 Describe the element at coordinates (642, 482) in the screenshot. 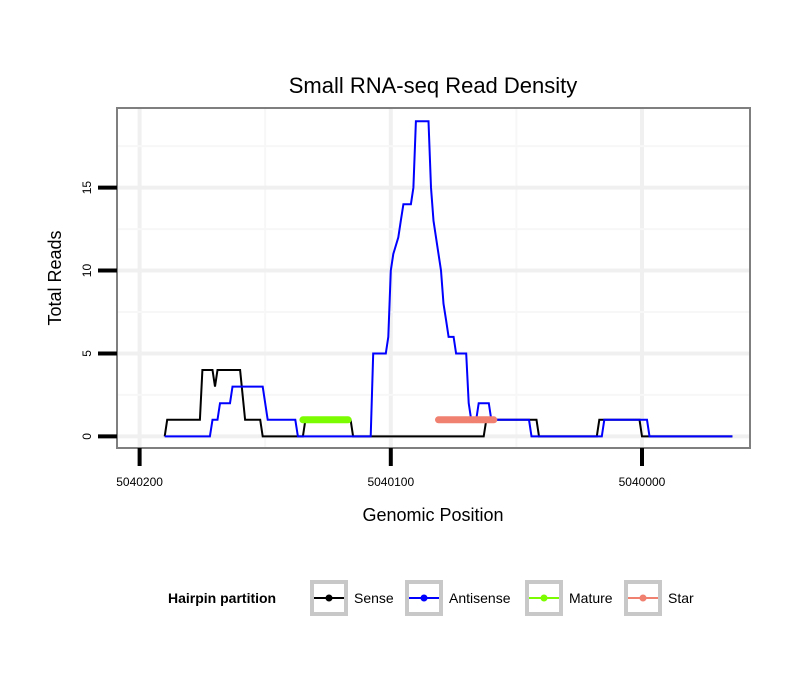

I see `x-tick-label: 5040000` at that location.